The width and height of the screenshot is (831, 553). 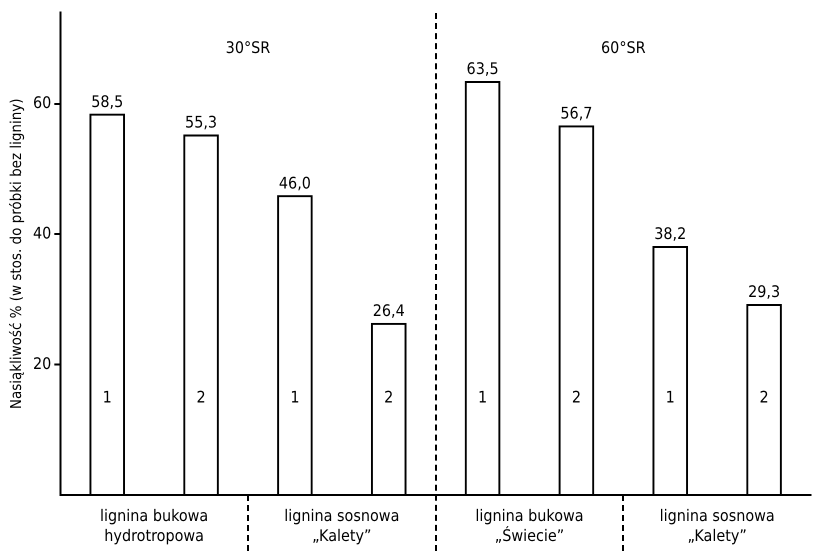 What do you see at coordinates (294, 182) in the screenshot?
I see `data-label: 46,0` at bounding box center [294, 182].